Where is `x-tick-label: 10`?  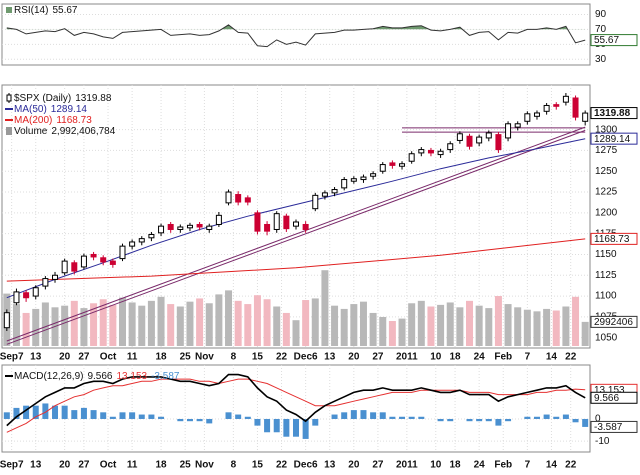
x-tick-label: 10 is located at coordinates (436, 465).